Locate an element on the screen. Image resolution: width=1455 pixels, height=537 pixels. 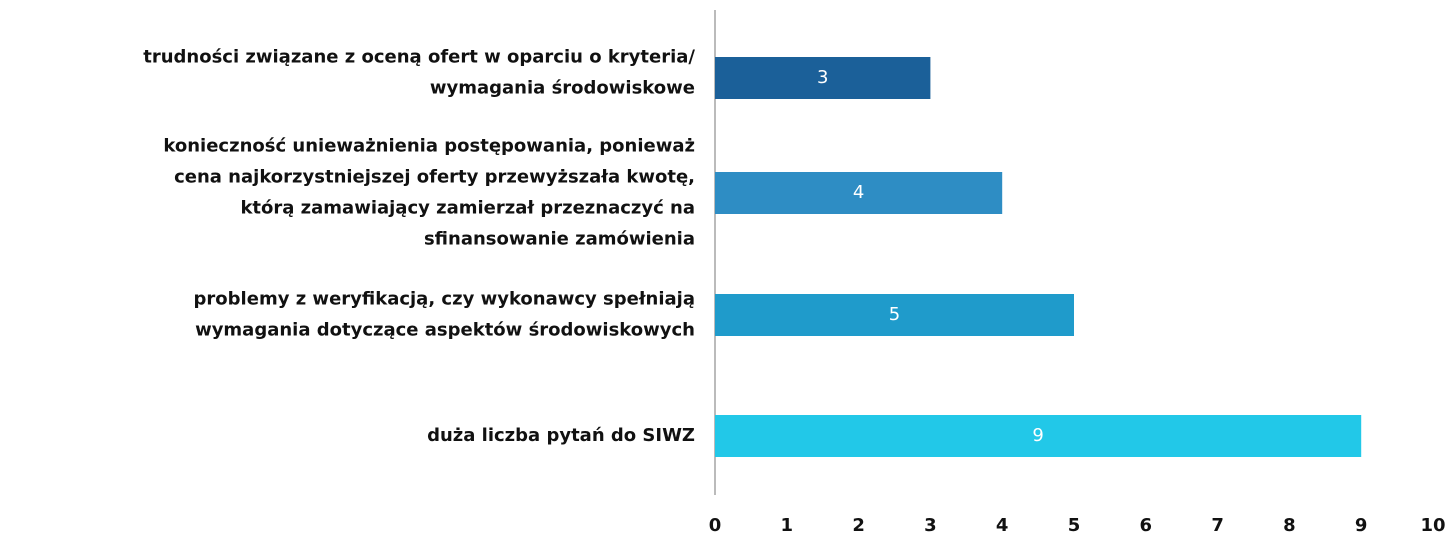
x-tick-label: 0 is located at coordinates (715, 525).